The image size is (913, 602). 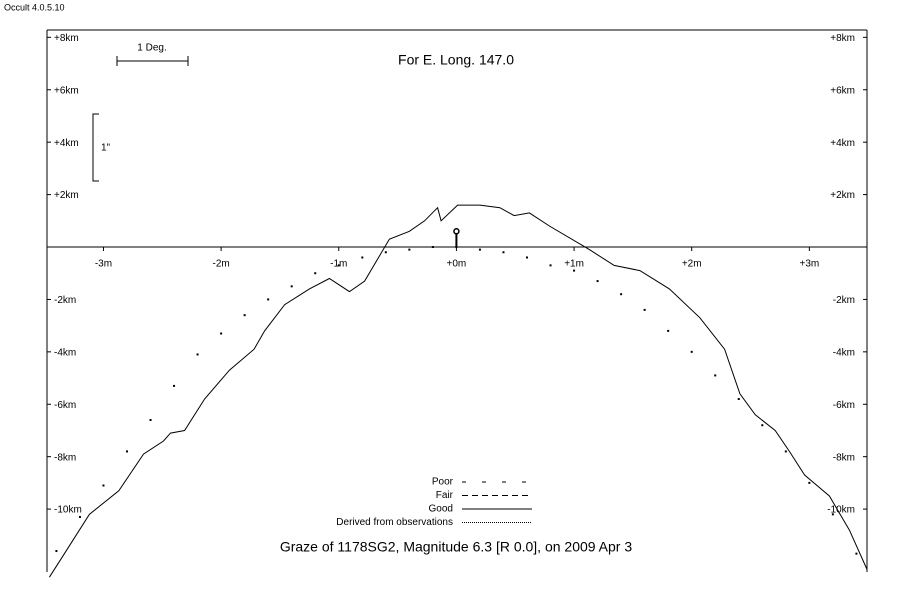 I want to click on y-tick-label-right: -8km, so click(x=844, y=457).